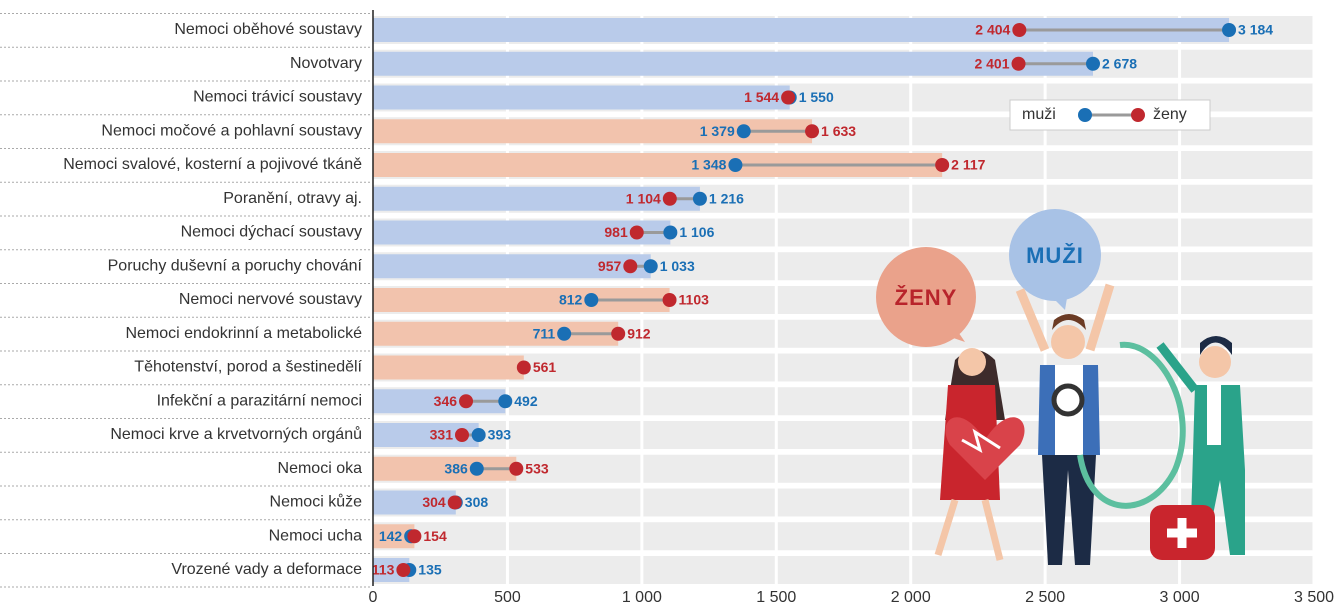 The height and width of the screenshot is (607, 1339). What do you see at coordinates (236, 434) in the screenshot?
I see `category-label: Nemoci krve a krvetvorných orgánů` at bounding box center [236, 434].